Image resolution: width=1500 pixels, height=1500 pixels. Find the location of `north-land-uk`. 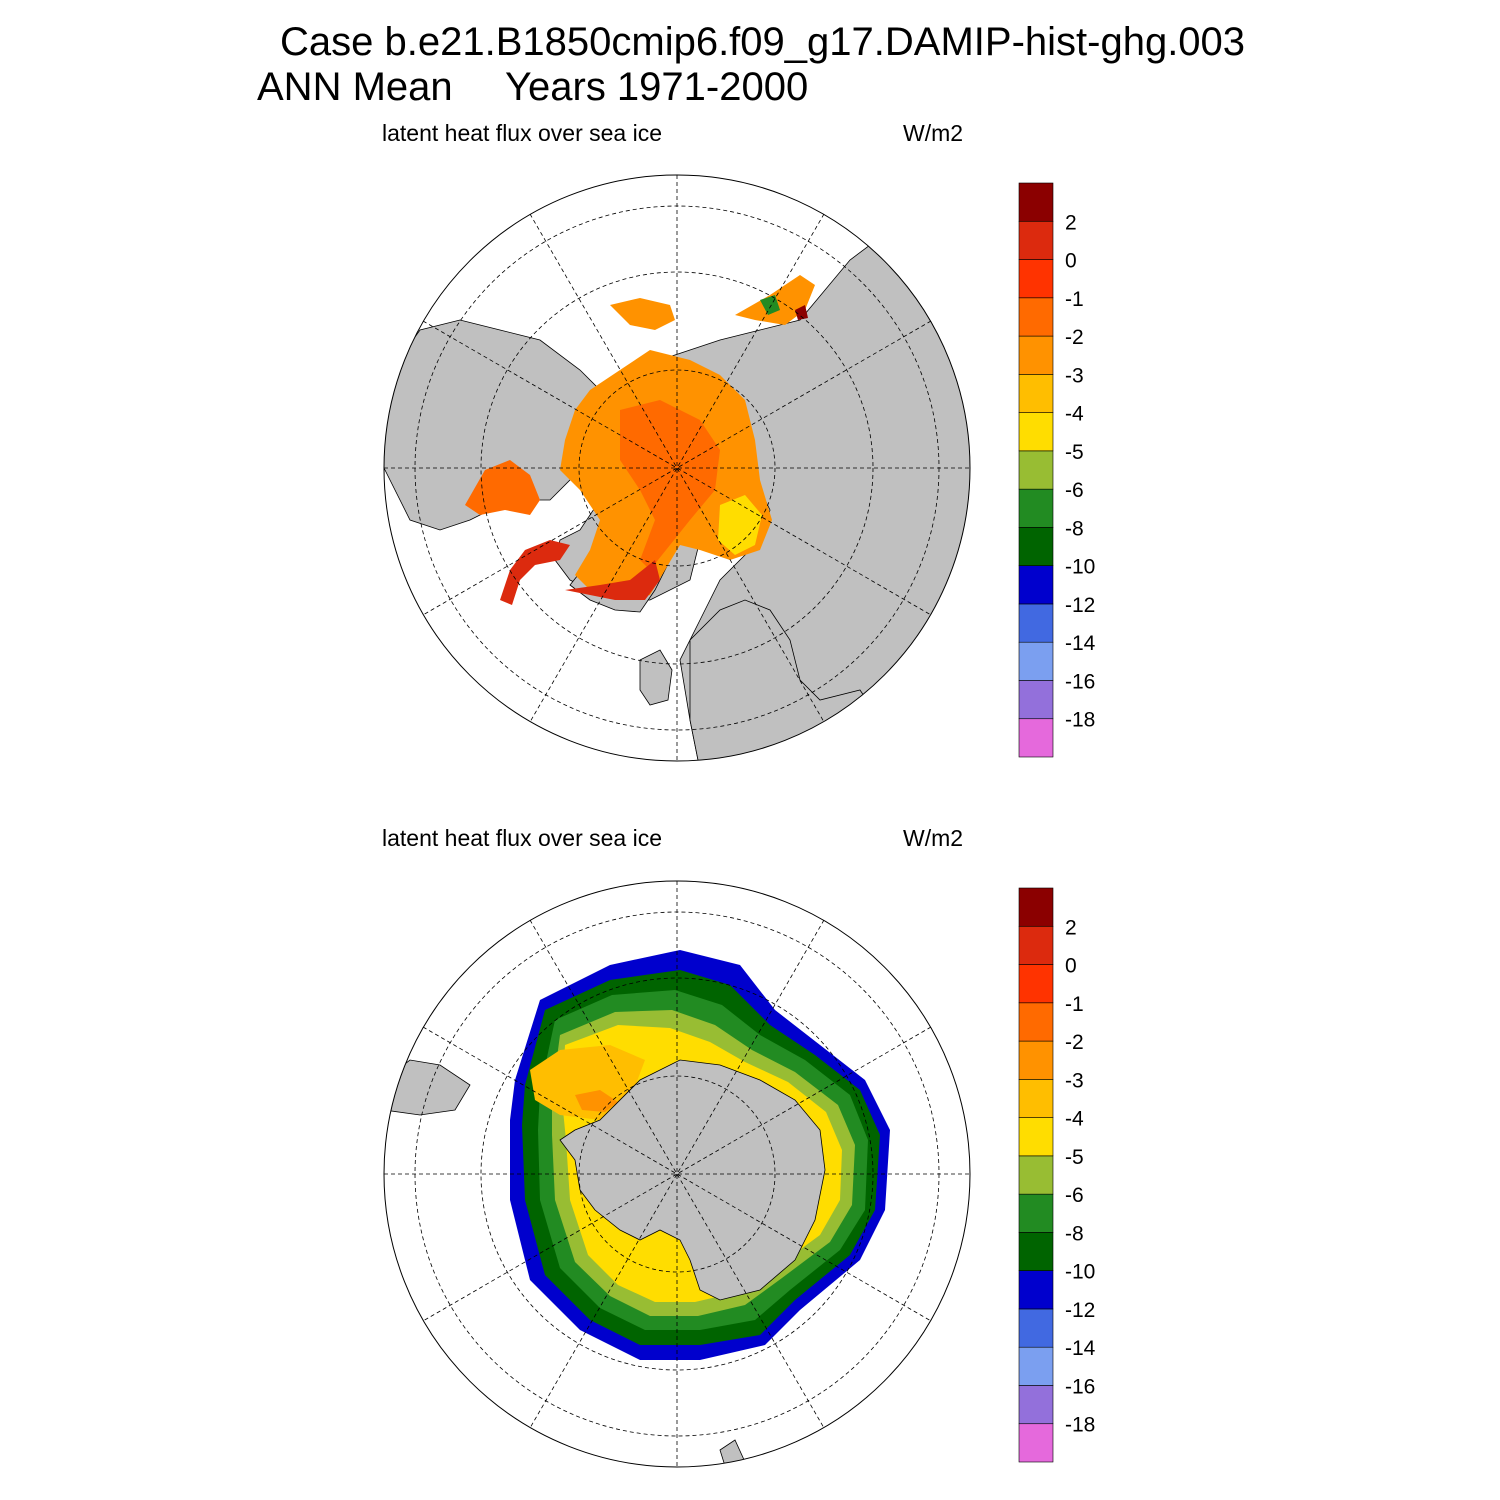

north-land-uk is located at coordinates (656, 677).